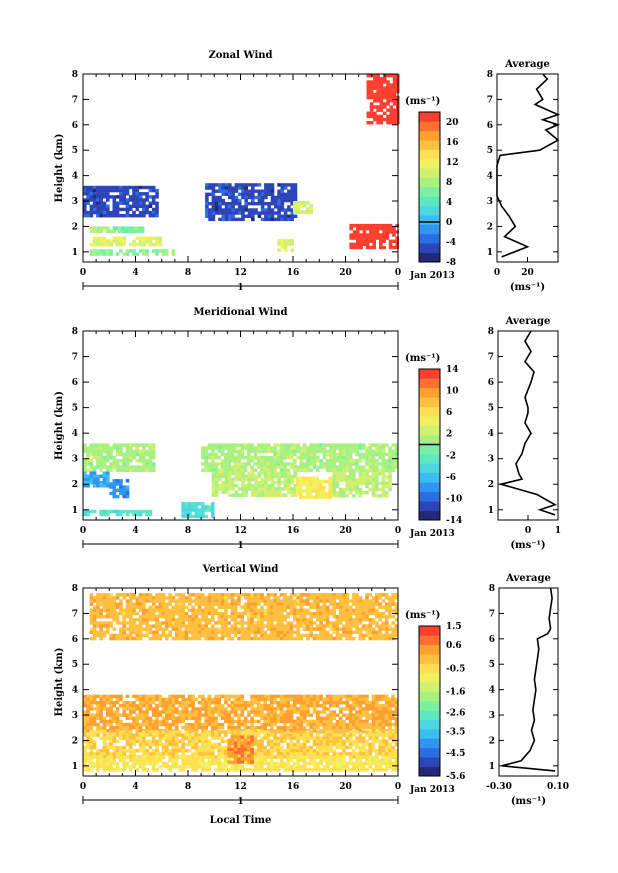 The width and height of the screenshot is (618, 873). Describe the element at coordinates (527, 273) in the screenshot. I see `average-x-tick-label: 20` at that location.